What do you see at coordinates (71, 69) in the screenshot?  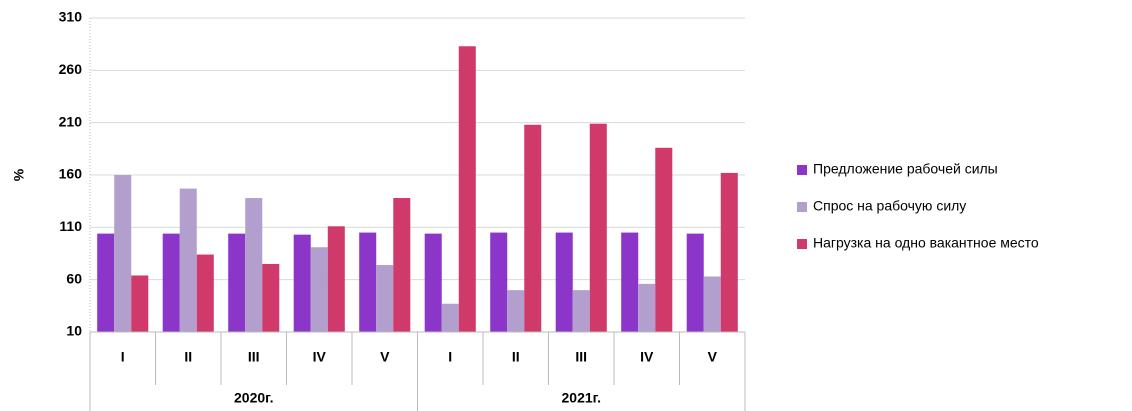 I see `y-tick-label: 260` at bounding box center [71, 69].